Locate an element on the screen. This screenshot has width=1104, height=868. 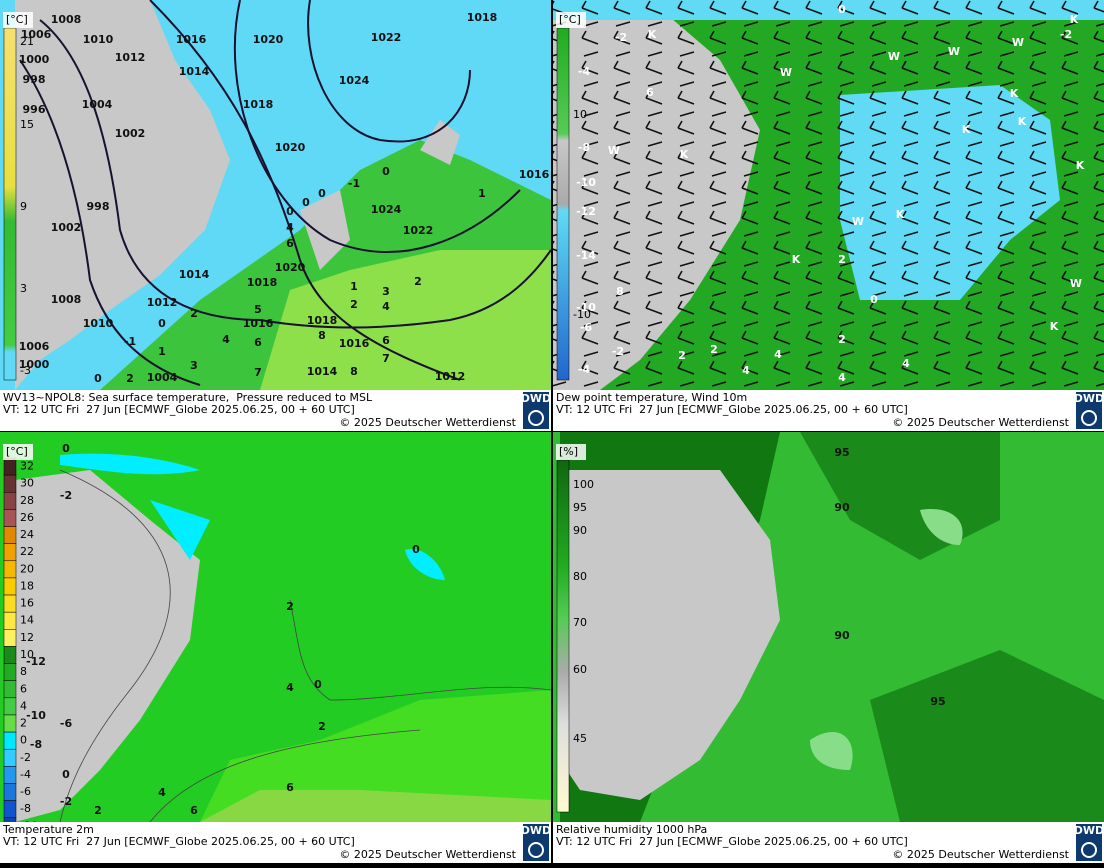
map-label: 90 is located at coordinates (842, 507).